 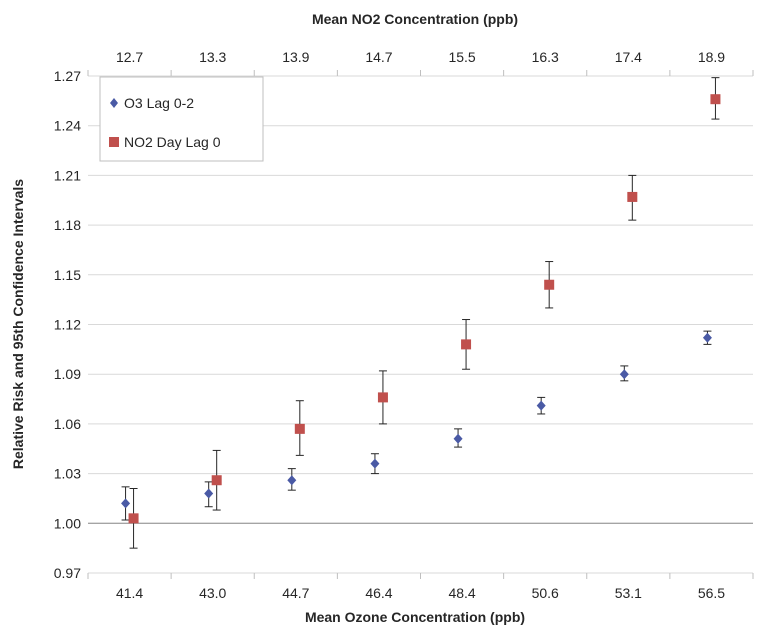 I want to click on x-tick-label: 46.4, so click(x=378, y=593).